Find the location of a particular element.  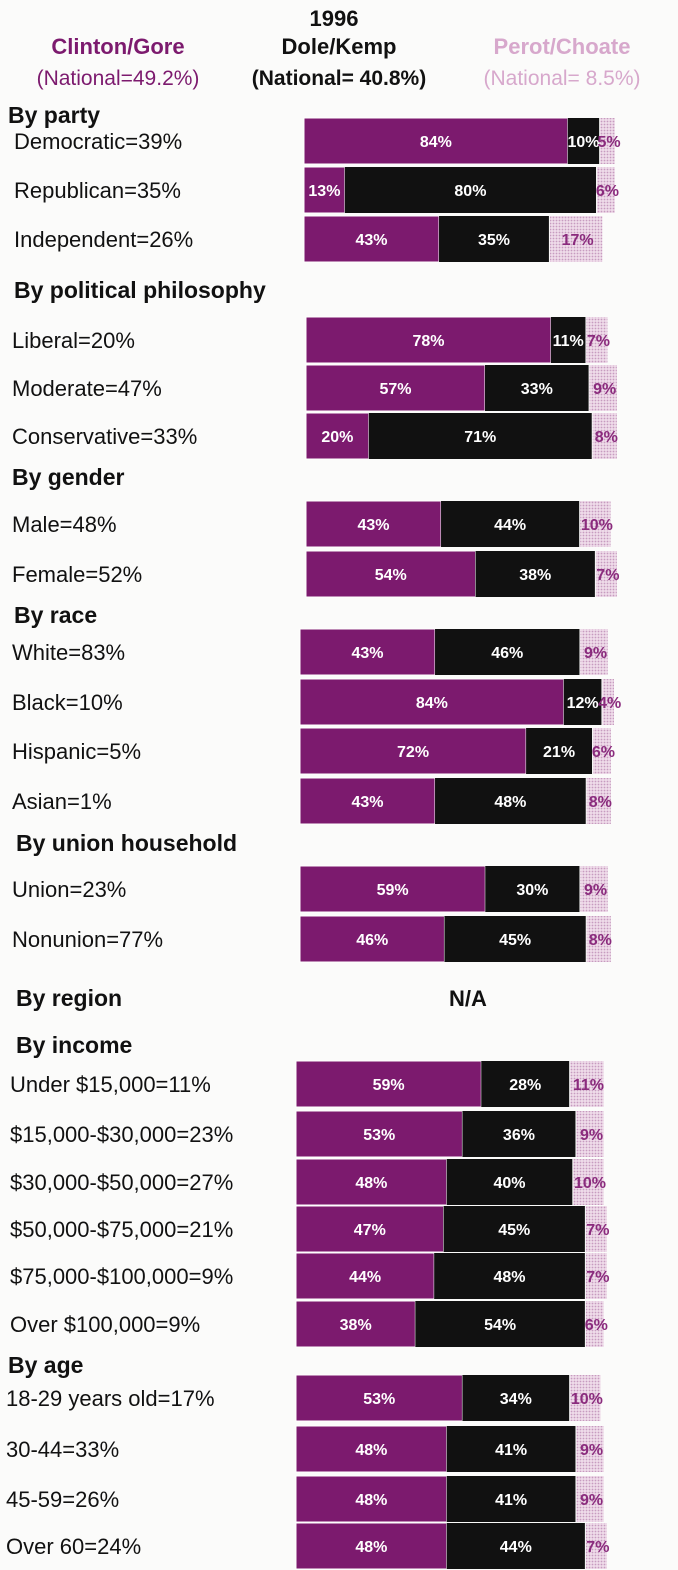

row-liberal-20: Liberal=20% 78% 11% 7% is located at coordinates (311, 340).